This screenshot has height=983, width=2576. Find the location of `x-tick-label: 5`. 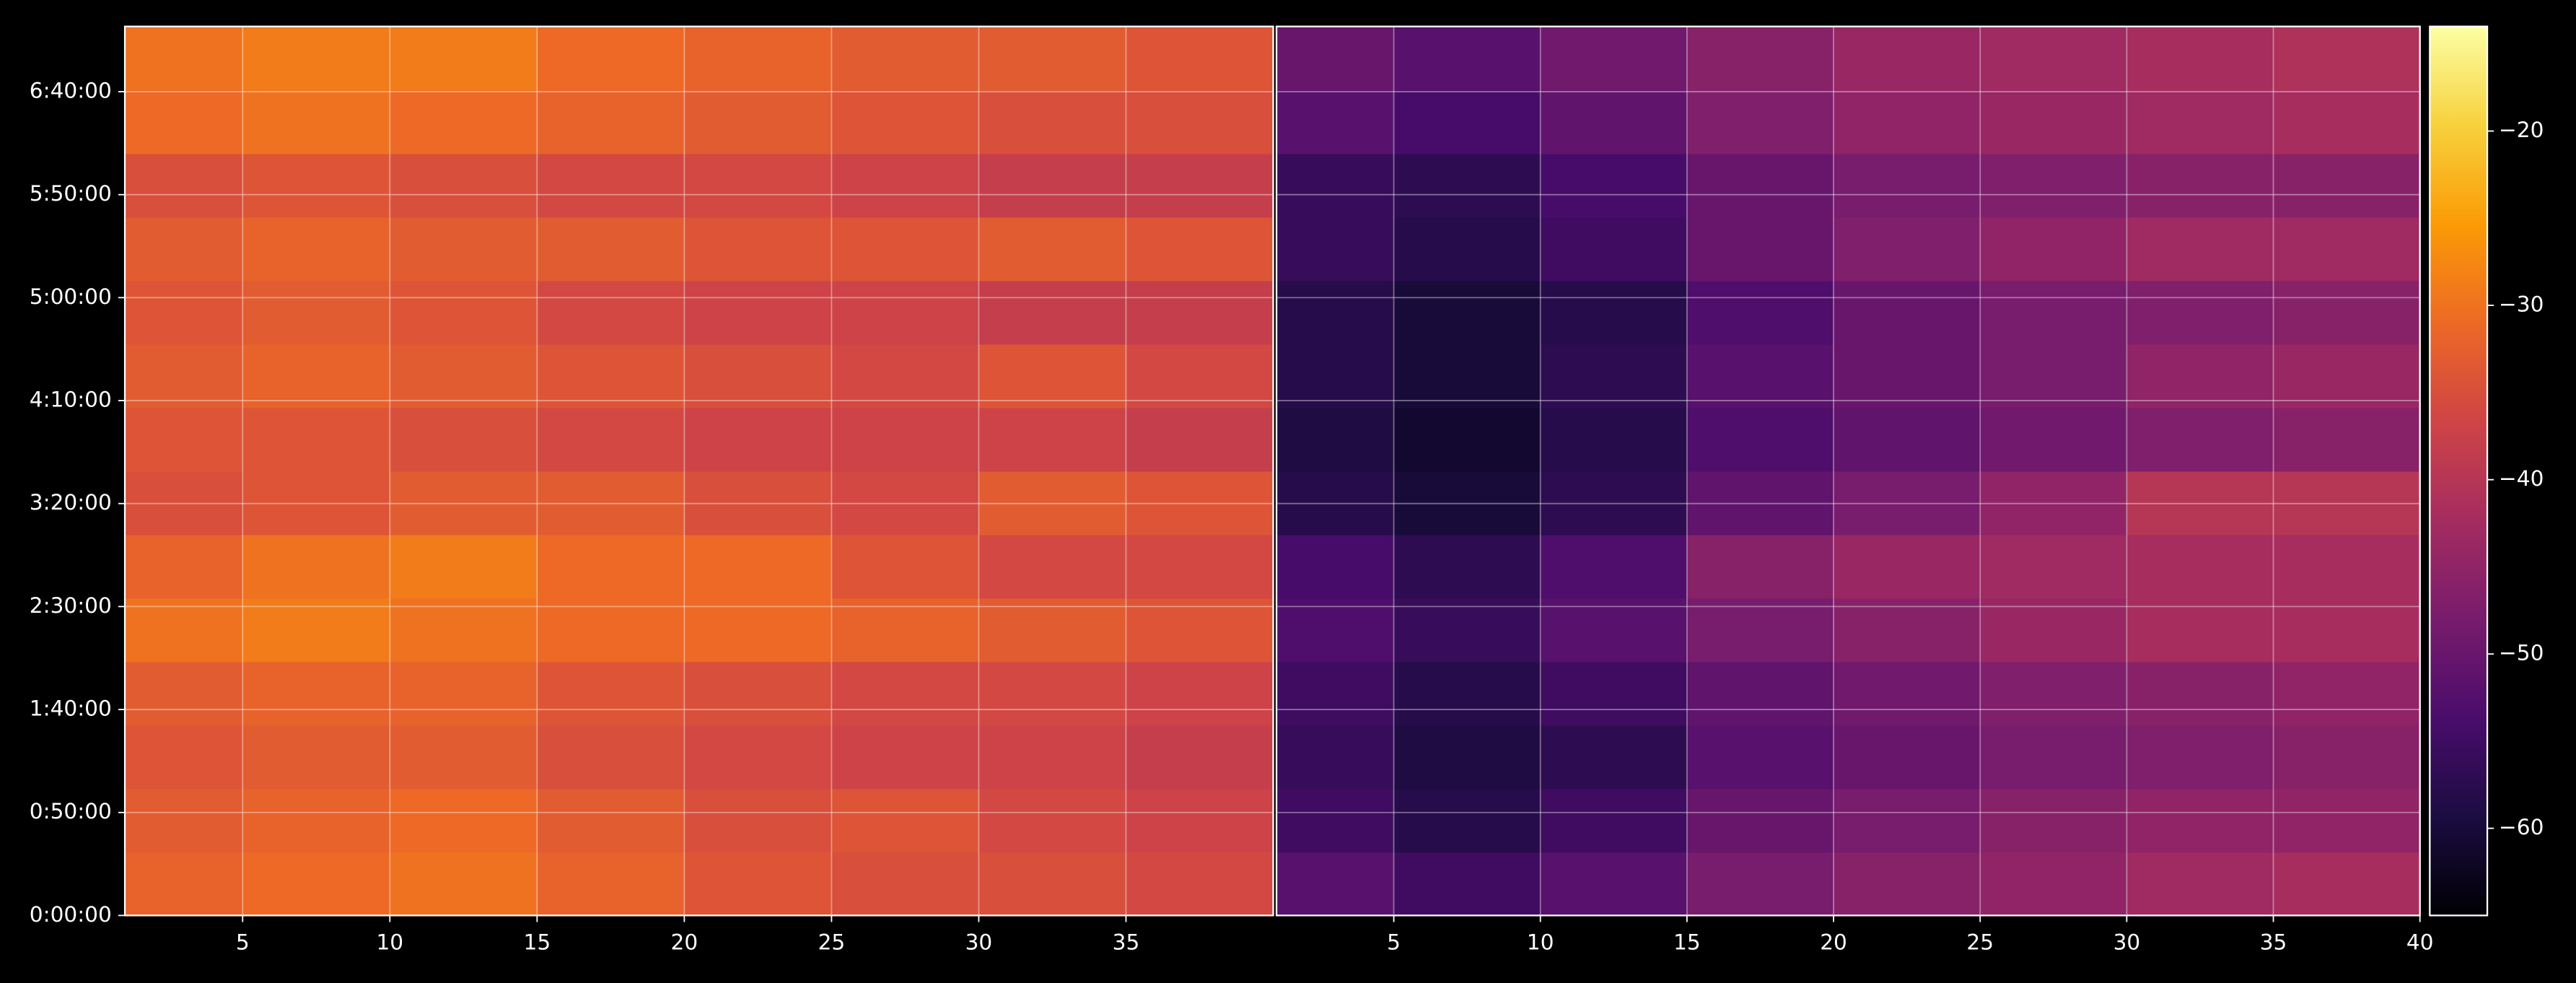

x-tick-label: 5 is located at coordinates (1394, 942).